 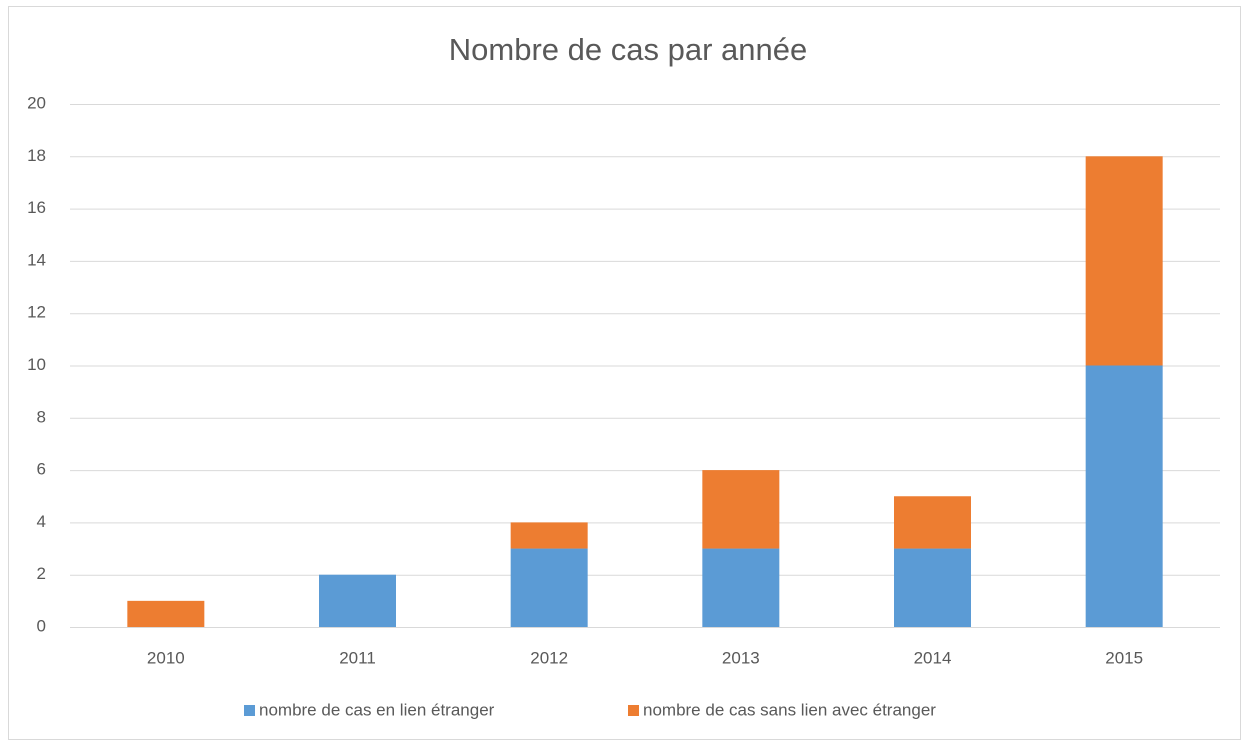 What do you see at coordinates (36, 259) in the screenshot?
I see `y-tick-label: 14` at bounding box center [36, 259].